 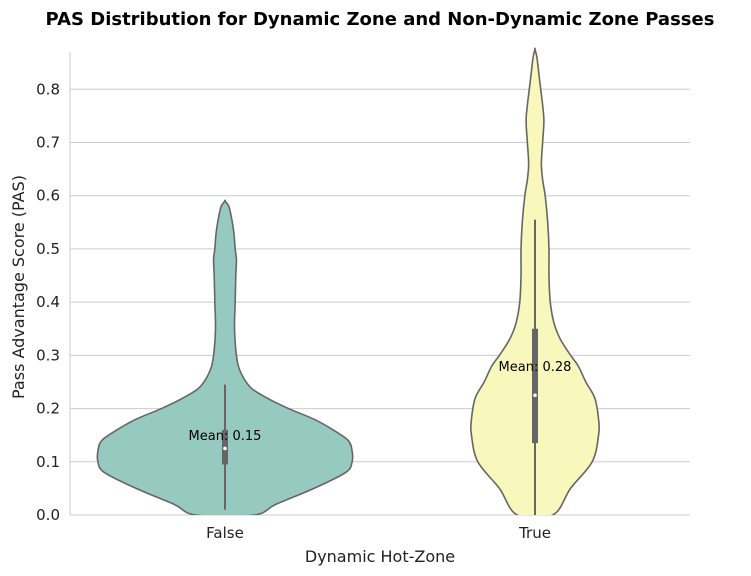 What do you see at coordinates (380, 556) in the screenshot?
I see `x-axis-label: Dynamic Hot-Zone` at bounding box center [380, 556].